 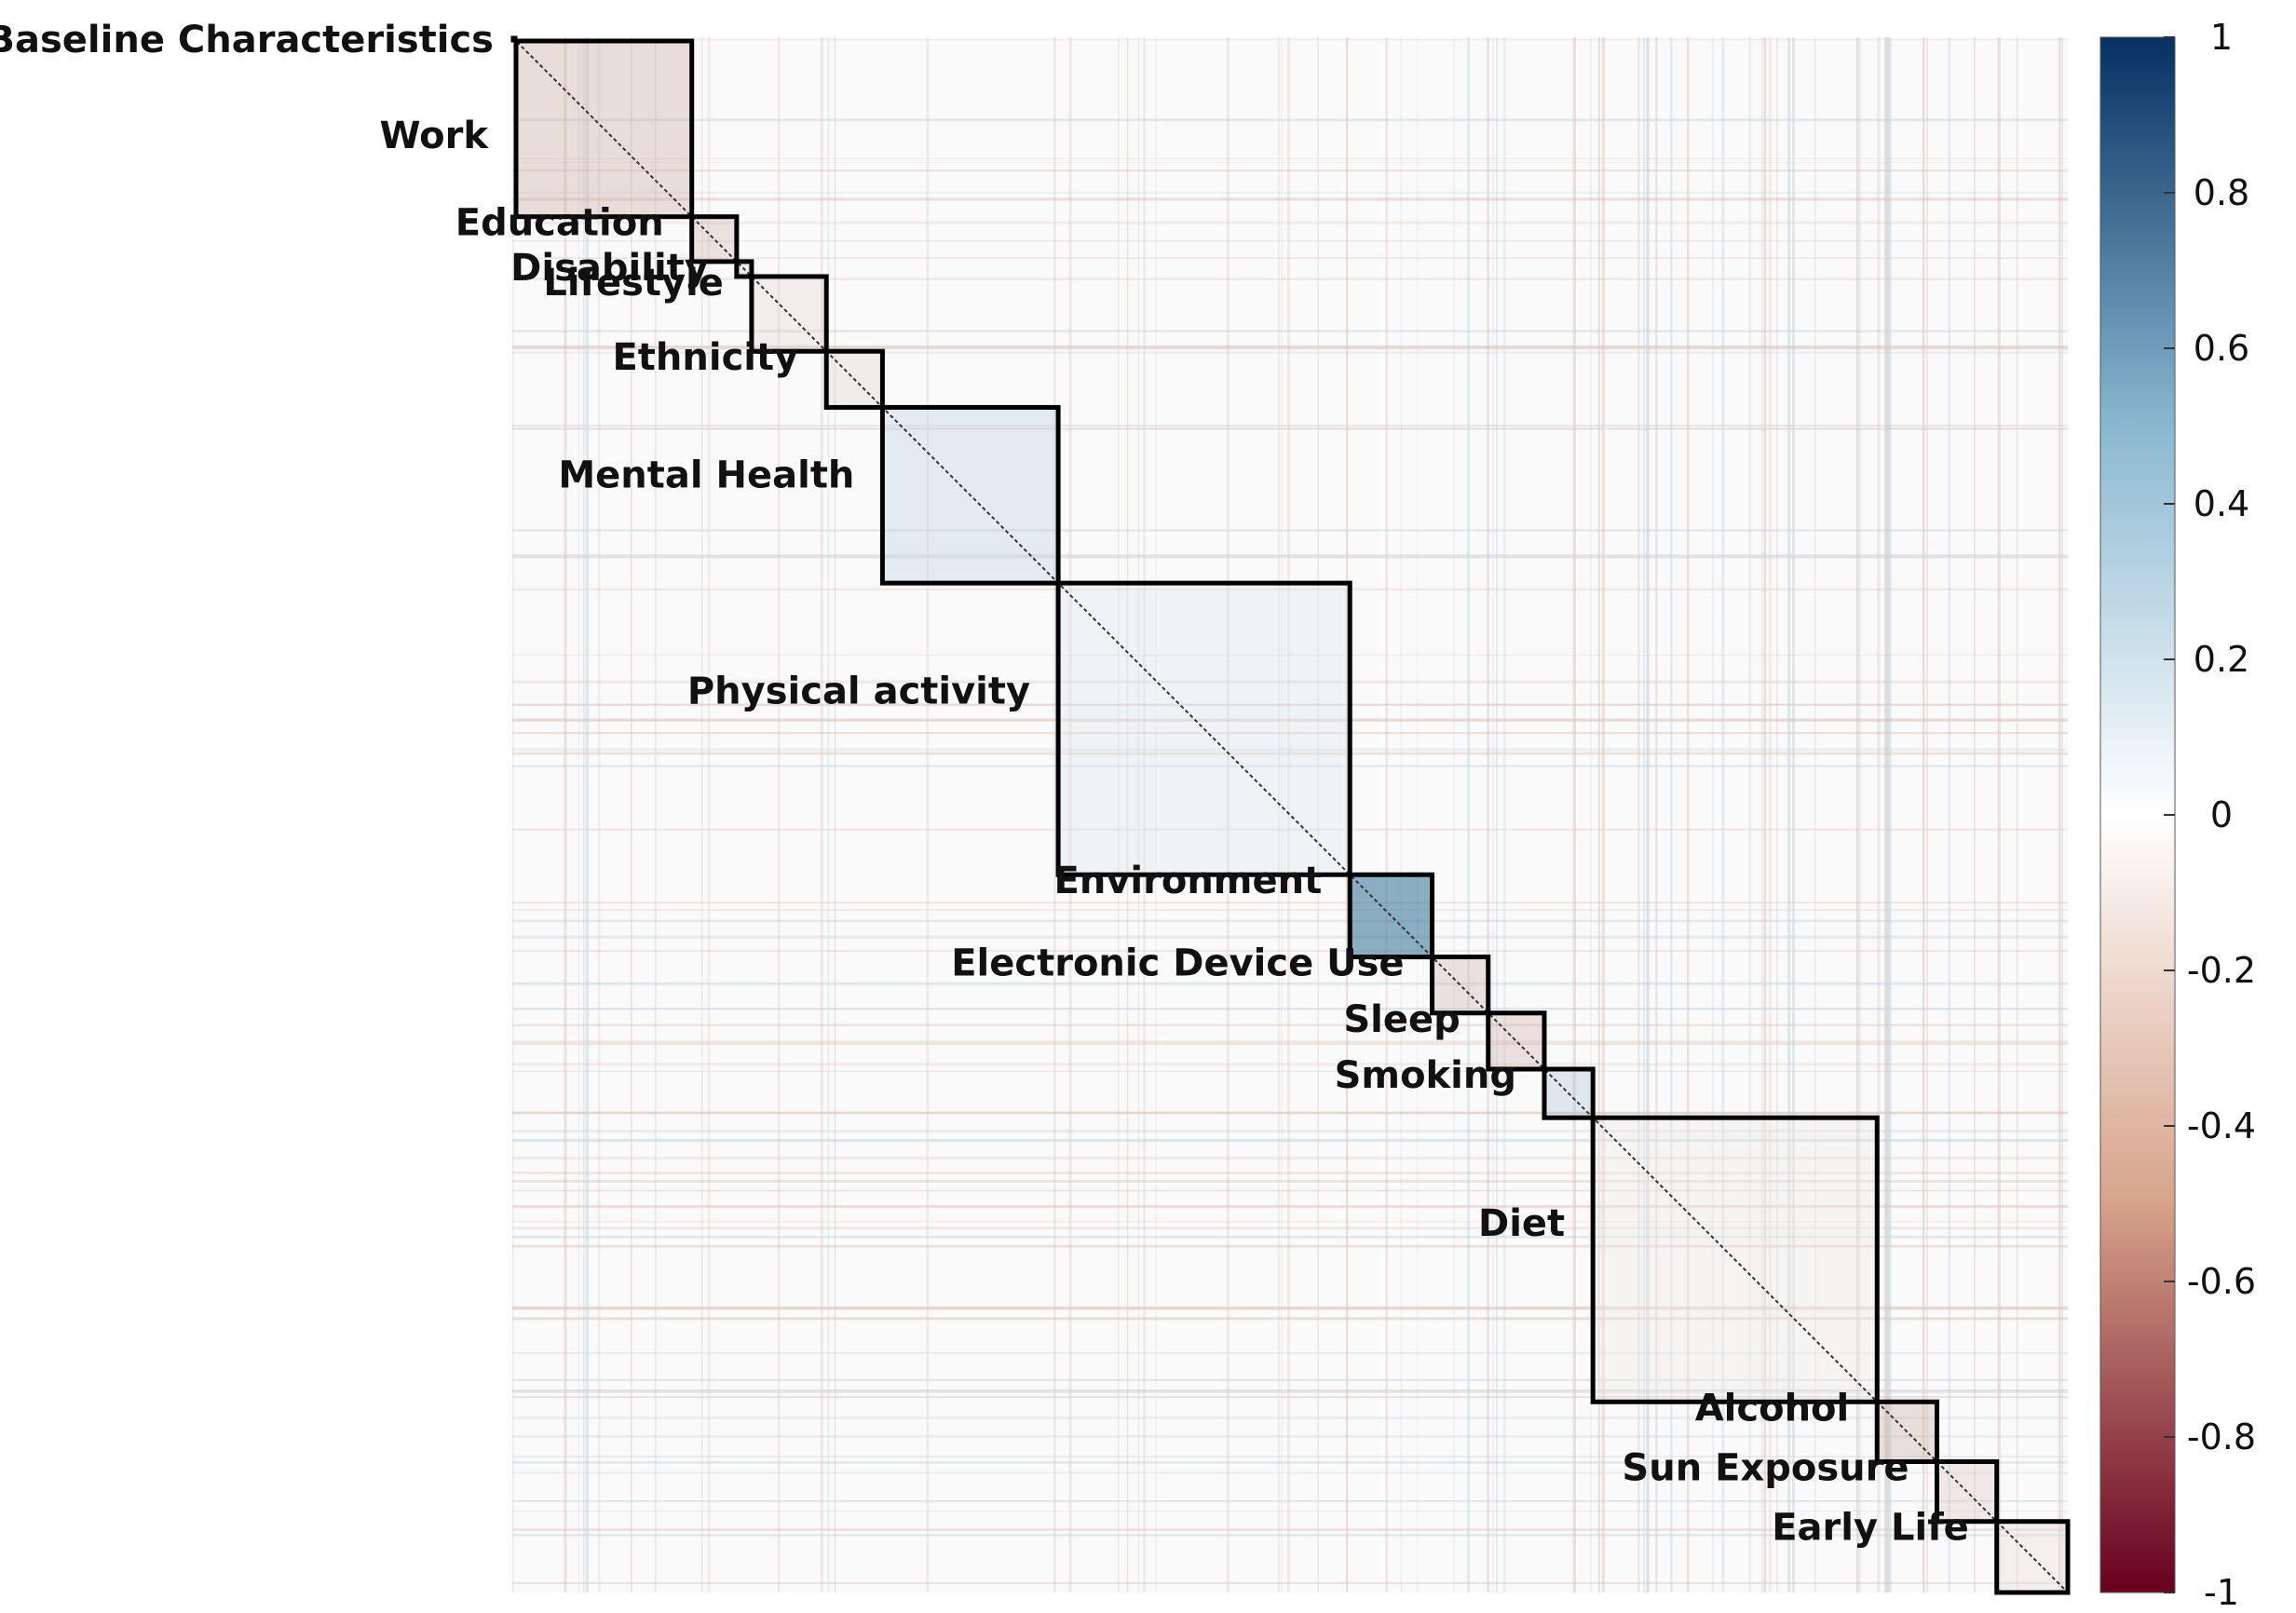 I want to click on block-label: Environment, so click(x=1188, y=881).